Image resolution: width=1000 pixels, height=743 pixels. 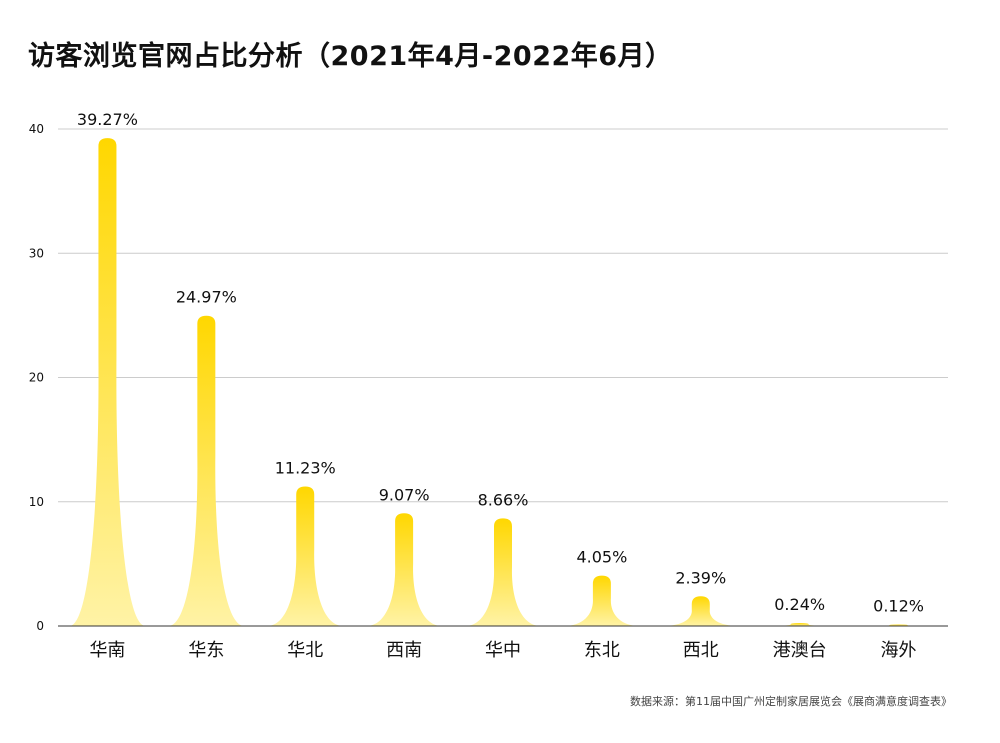 What do you see at coordinates (36, 502) in the screenshot?
I see `y-tick-label: 10` at bounding box center [36, 502].